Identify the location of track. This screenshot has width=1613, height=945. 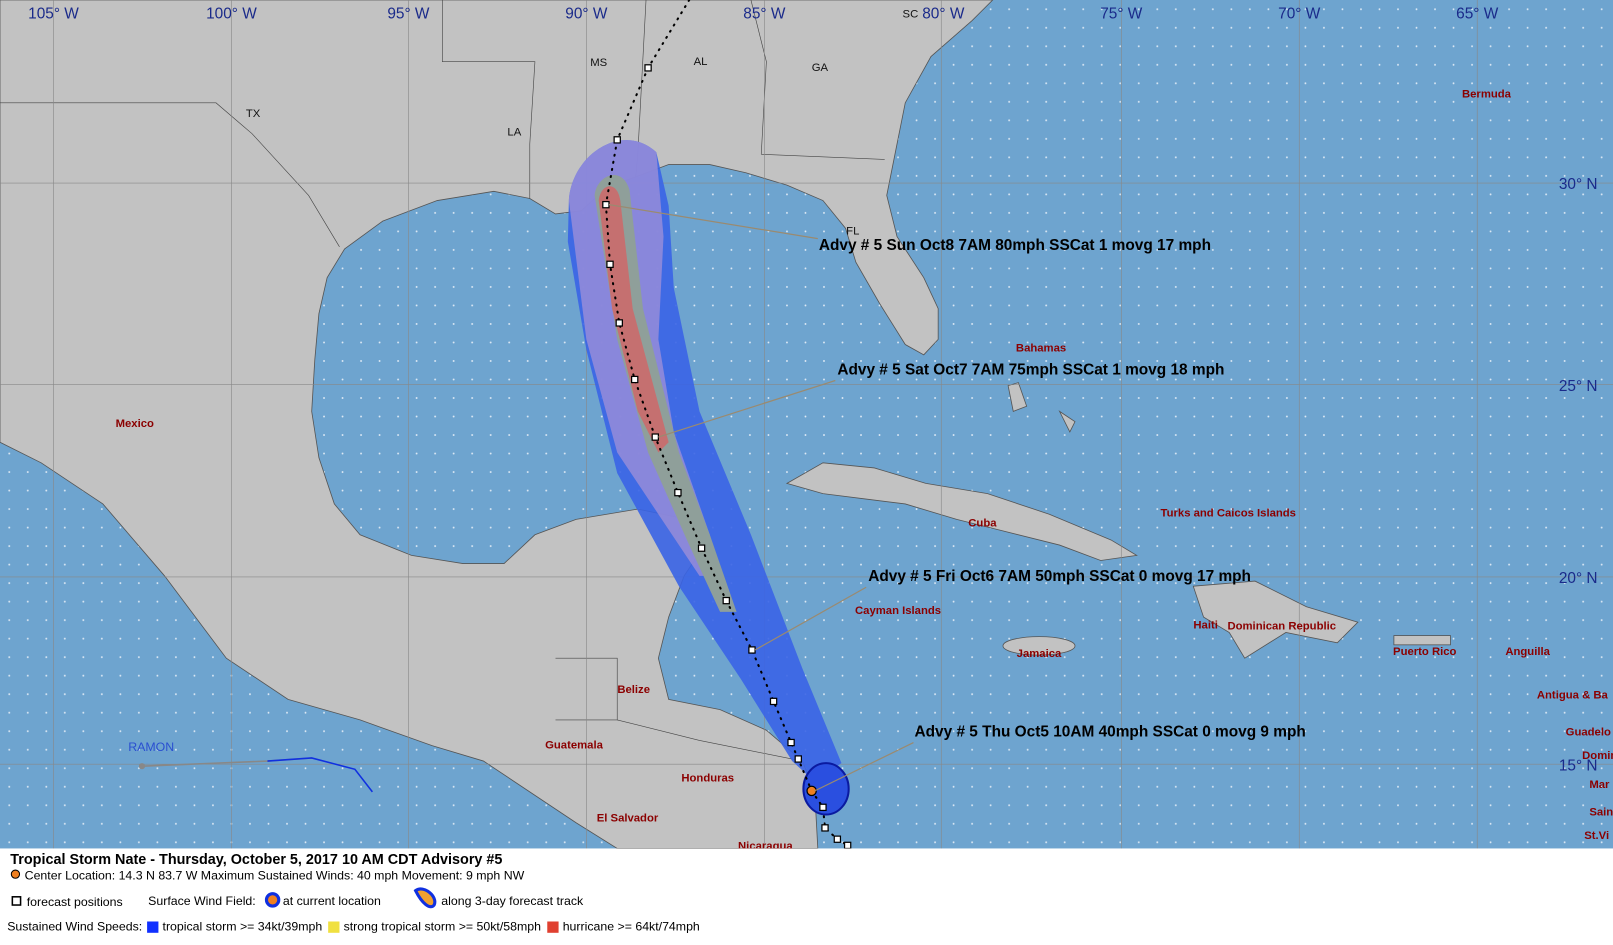
(727, 425).